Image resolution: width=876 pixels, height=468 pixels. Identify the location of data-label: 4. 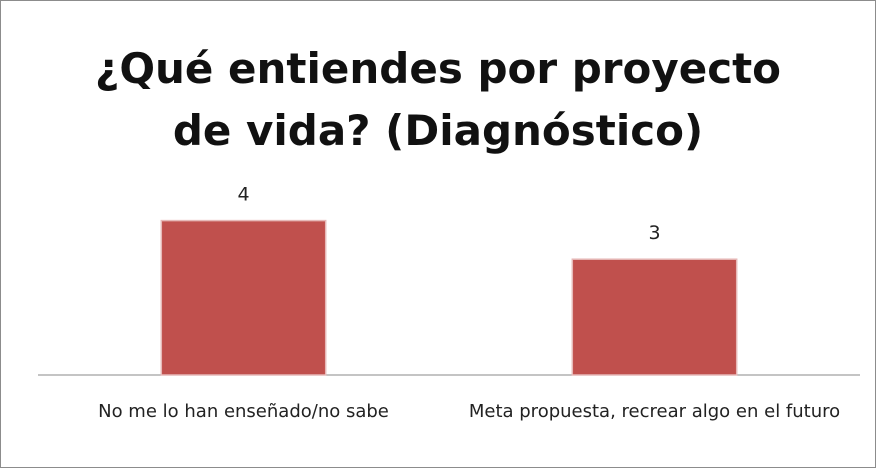
(243, 195).